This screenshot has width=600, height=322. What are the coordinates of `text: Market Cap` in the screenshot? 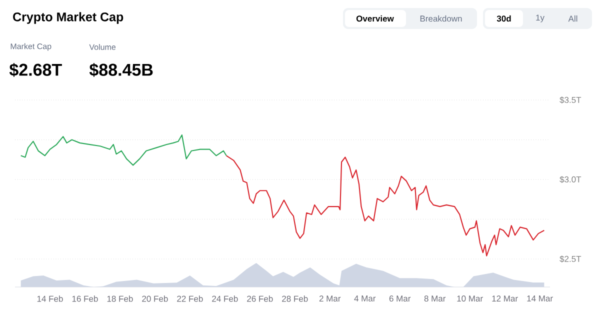 It's located at (31, 47).